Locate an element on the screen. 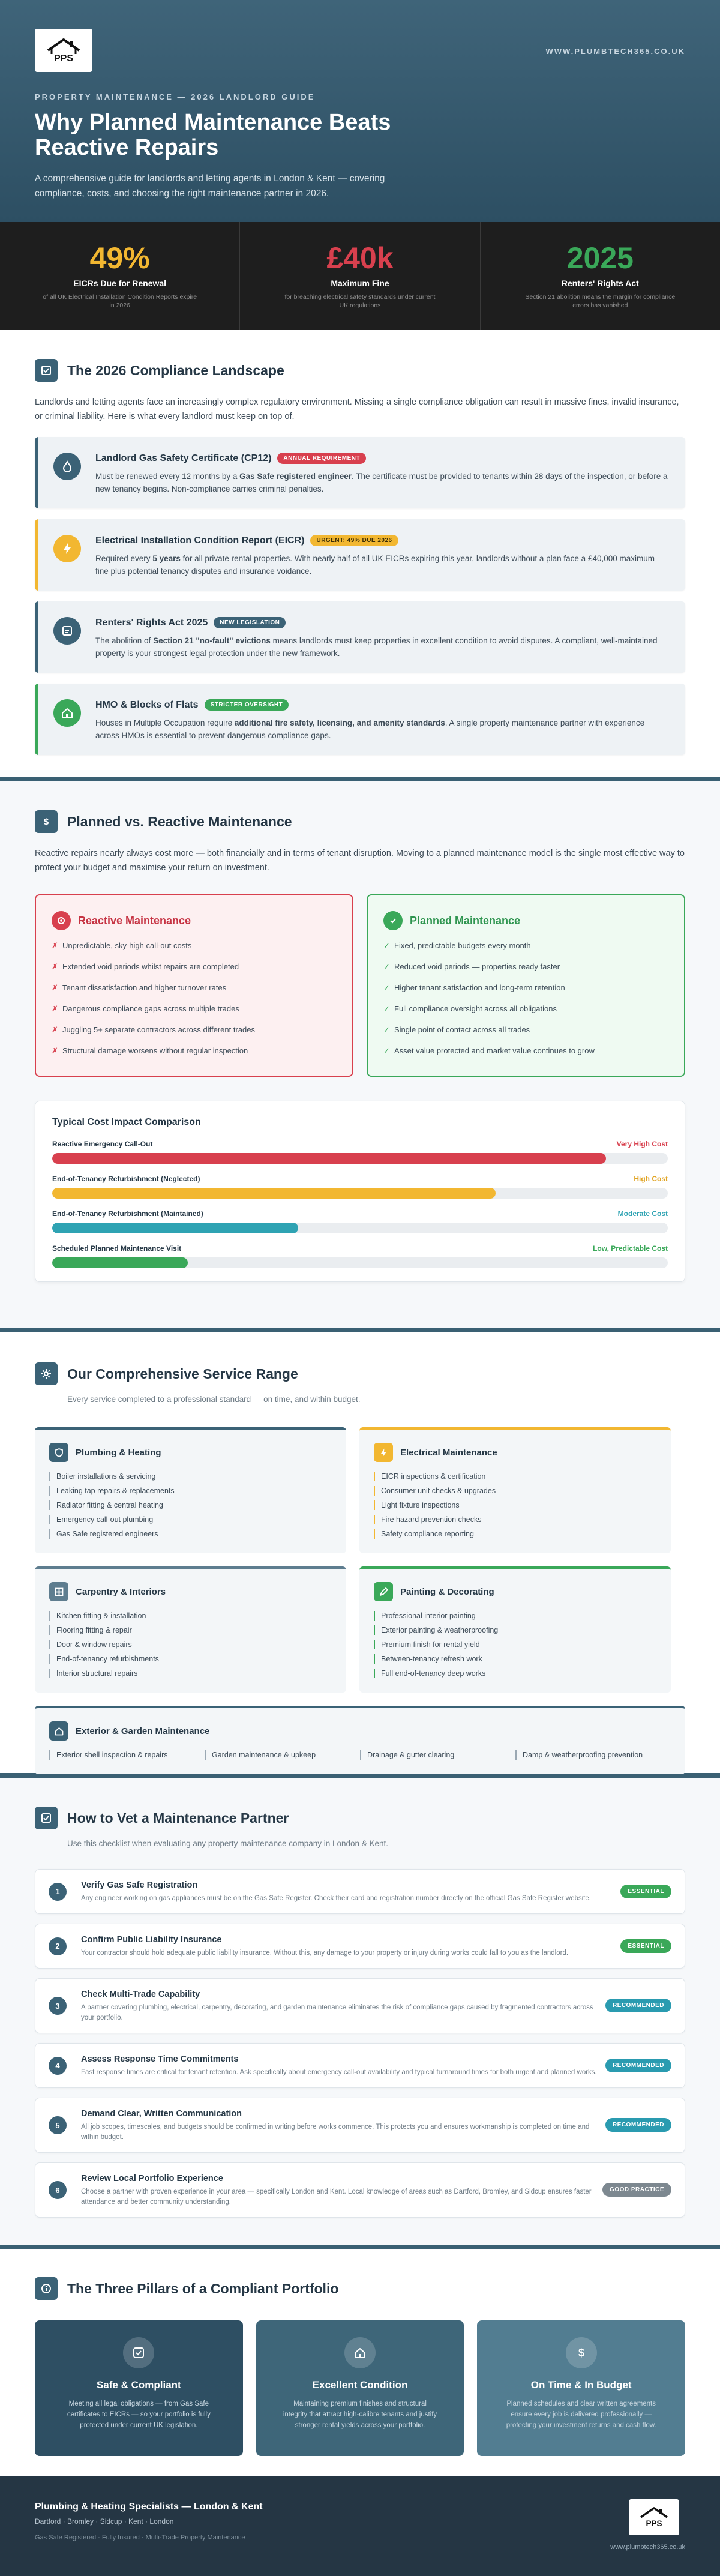 This screenshot has height=2576, width=720. status-badge: STRICTER OVERSIGHT is located at coordinates (246, 705).